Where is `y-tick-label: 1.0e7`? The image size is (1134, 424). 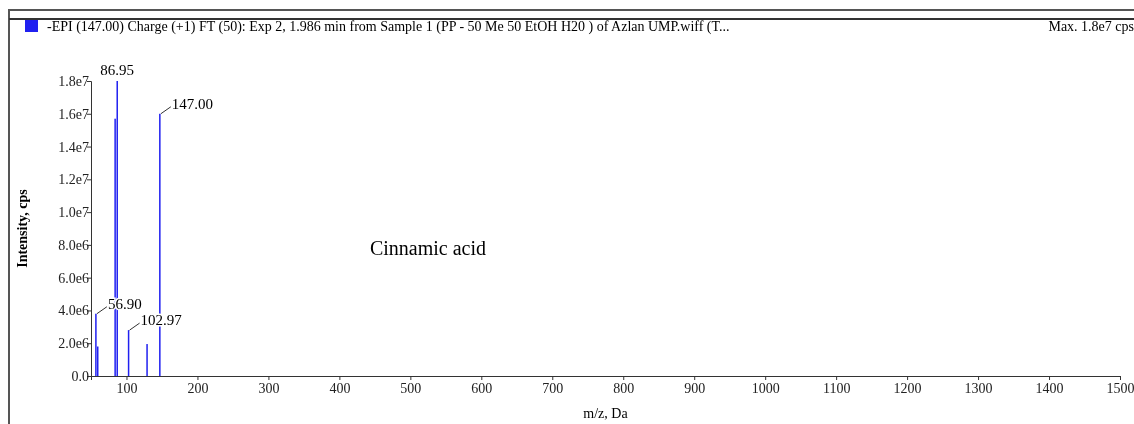
y-tick-label: 1.0e7 is located at coordinates (73, 213).